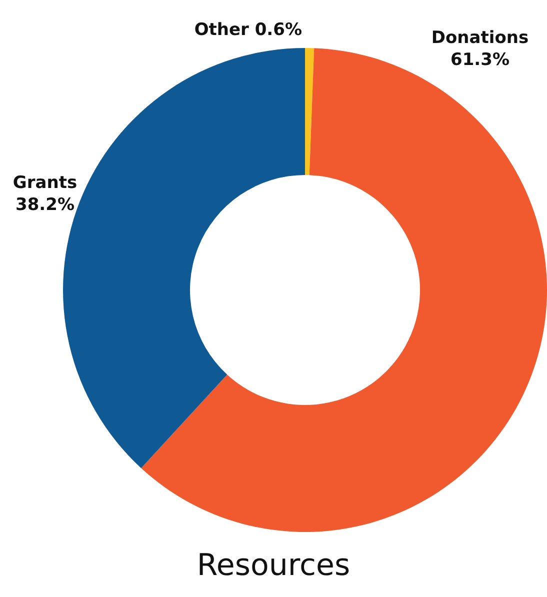  What do you see at coordinates (273, 565) in the screenshot?
I see `text: Resources` at bounding box center [273, 565].